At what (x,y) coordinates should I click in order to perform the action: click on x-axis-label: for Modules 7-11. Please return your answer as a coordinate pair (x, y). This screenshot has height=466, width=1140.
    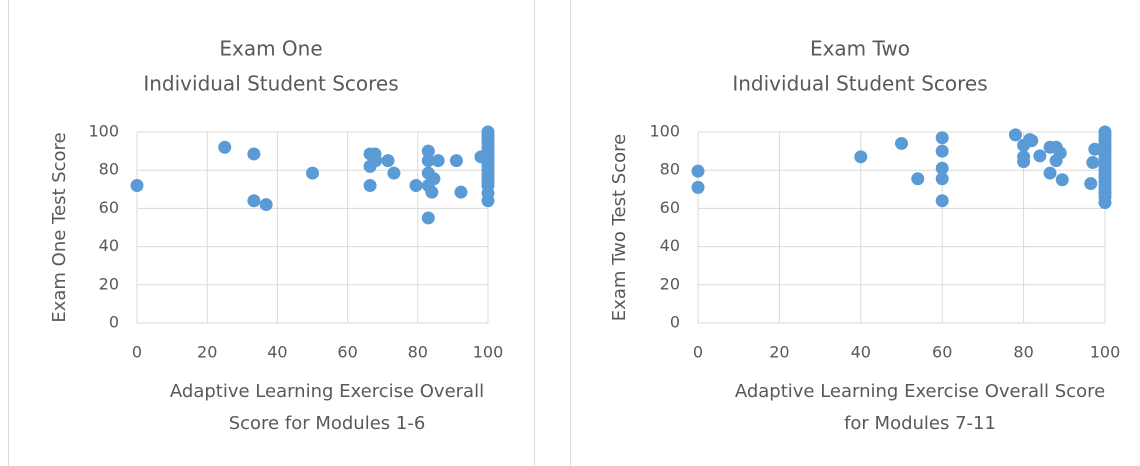
    Looking at the image, I should click on (920, 423).